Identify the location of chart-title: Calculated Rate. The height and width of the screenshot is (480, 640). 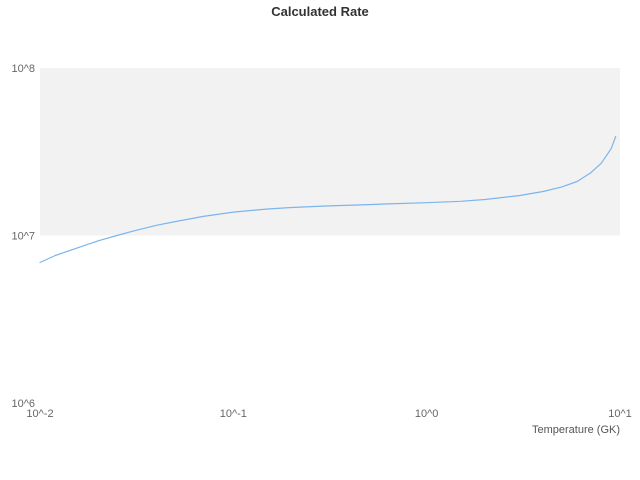
(320, 11).